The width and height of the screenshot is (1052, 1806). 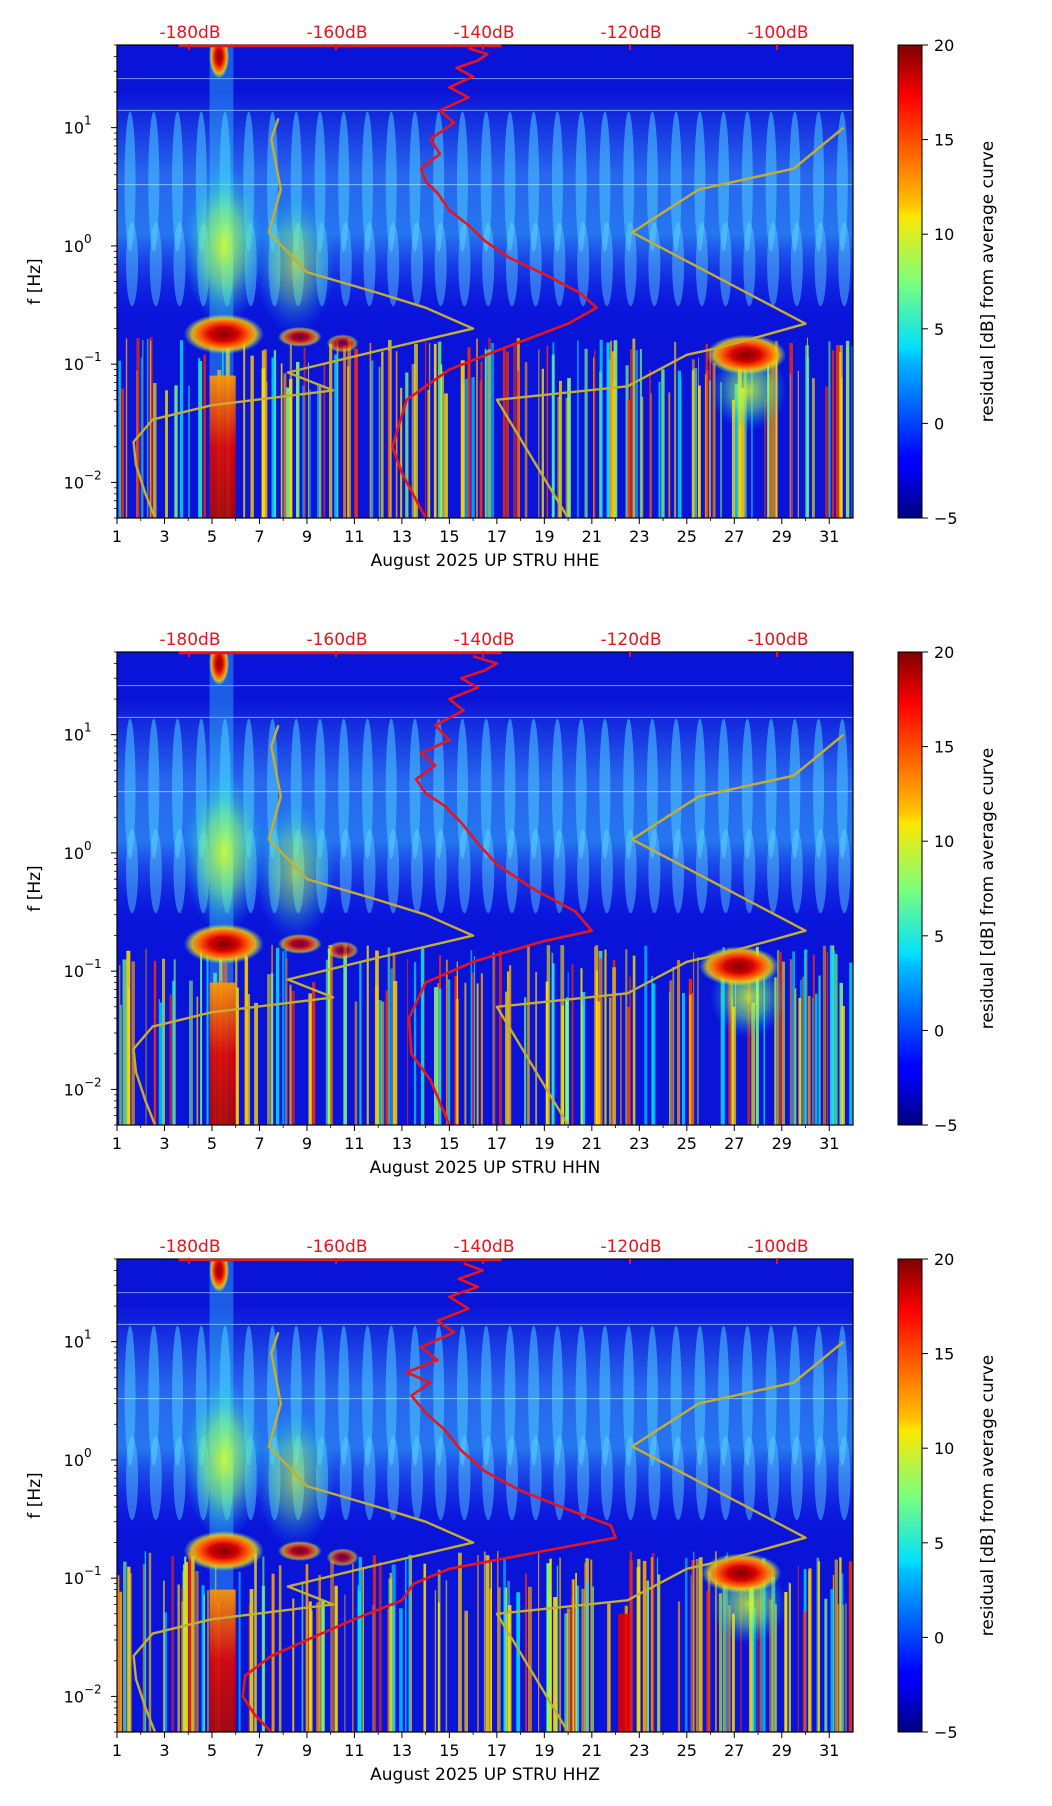 What do you see at coordinates (988, 281) in the screenshot?
I see `colorbar-label: residual [dB] from average curve` at bounding box center [988, 281].